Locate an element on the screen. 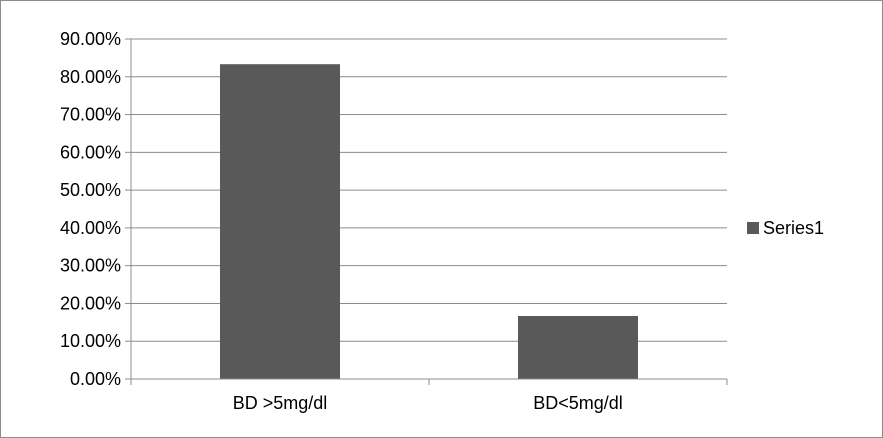 The image size is (883, 438). y-tick-label: 20.00% is located at coordinates (90, 303).